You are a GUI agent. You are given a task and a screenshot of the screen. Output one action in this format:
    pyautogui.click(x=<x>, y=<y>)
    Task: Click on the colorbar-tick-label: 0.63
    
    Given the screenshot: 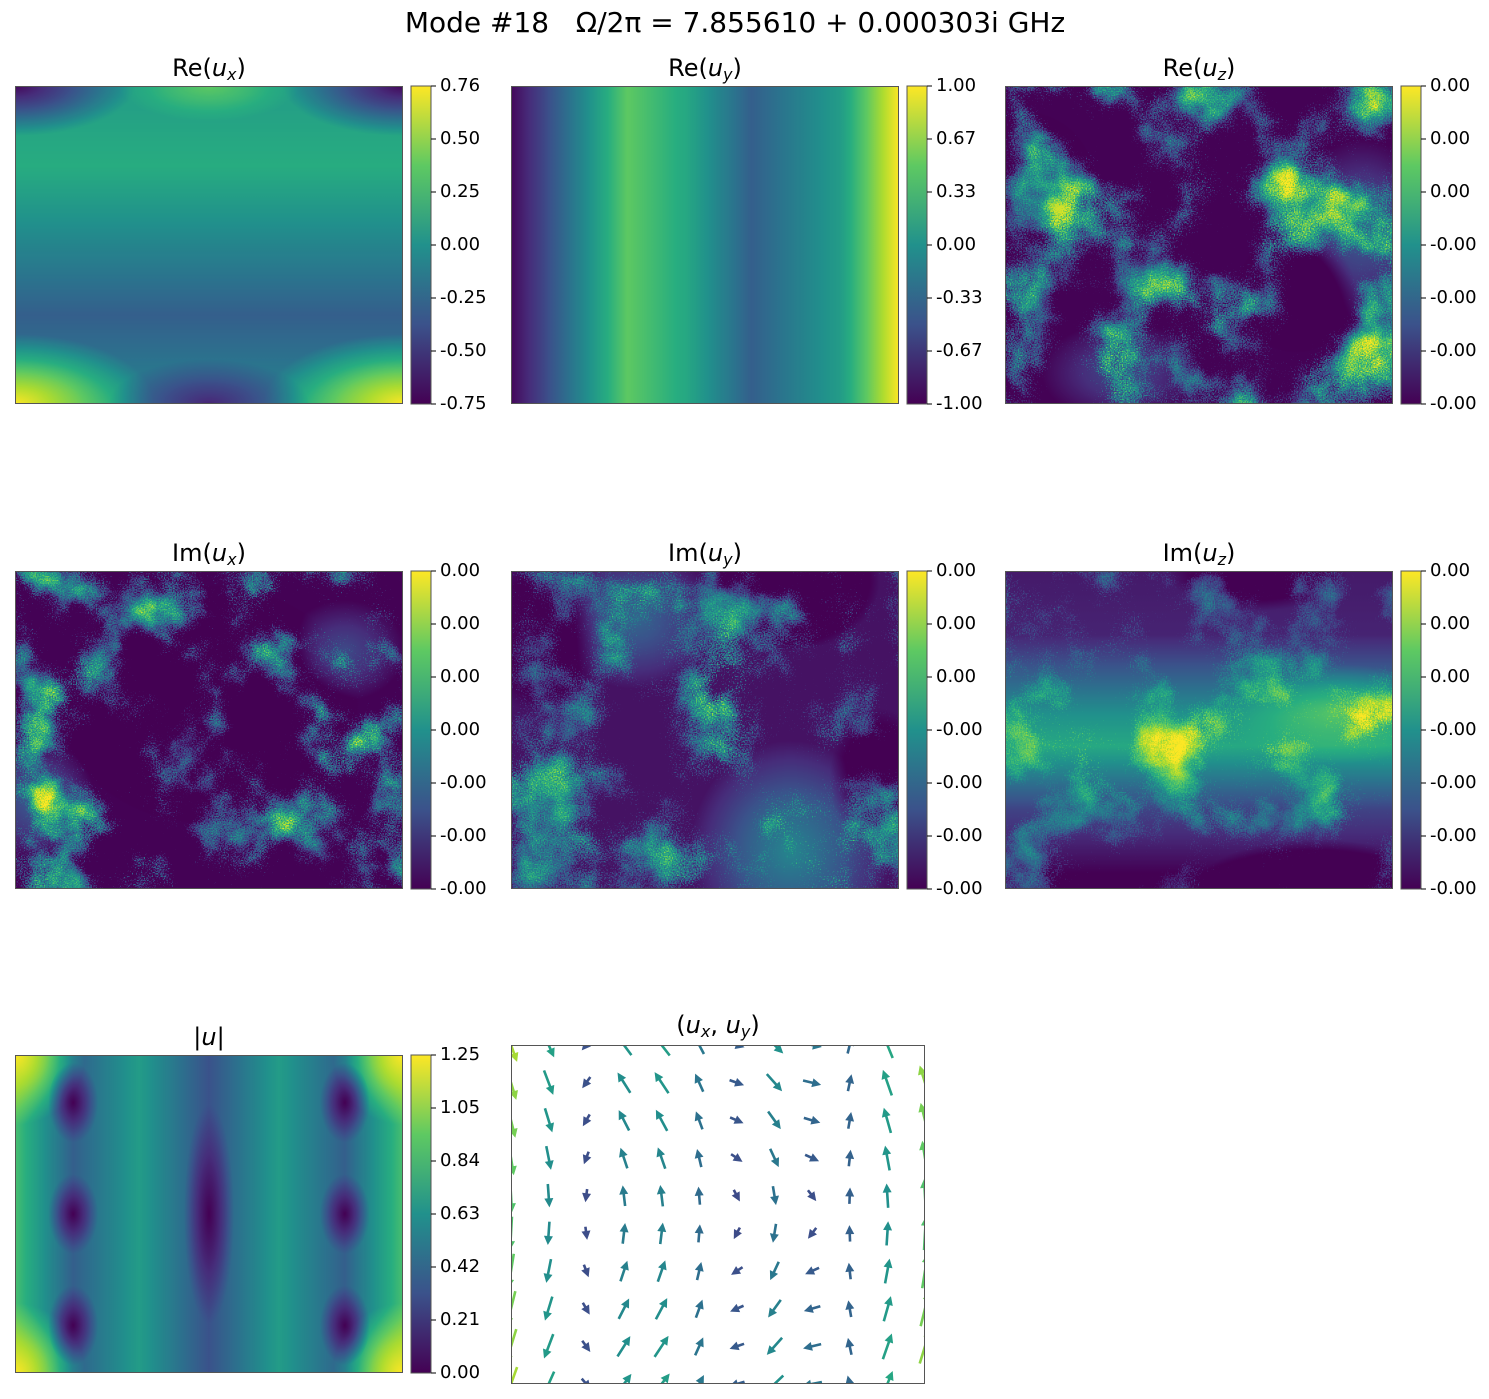 What is the action you would take?
    pyautogui.click(x=460, y=1213)
    